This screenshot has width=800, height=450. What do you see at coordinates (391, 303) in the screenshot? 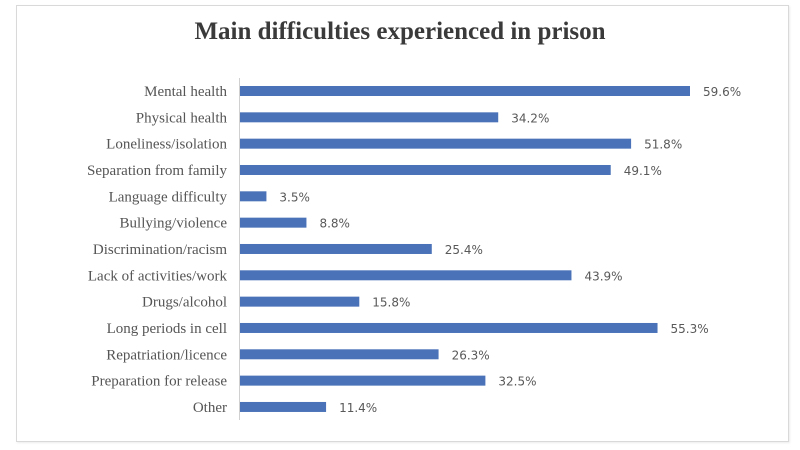
I see `value-label: 15.8%` at bounding box center [391, 303].